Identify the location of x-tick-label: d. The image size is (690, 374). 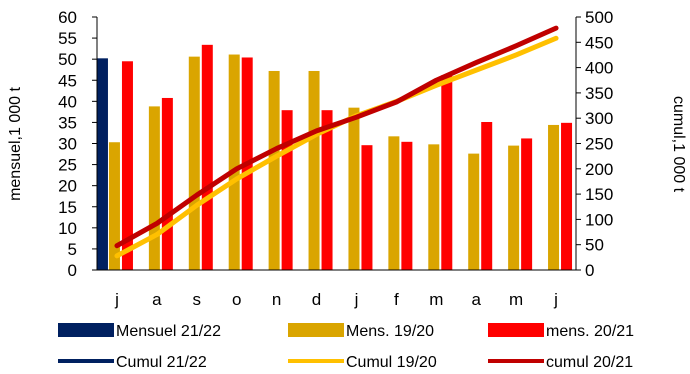
(316, 299).